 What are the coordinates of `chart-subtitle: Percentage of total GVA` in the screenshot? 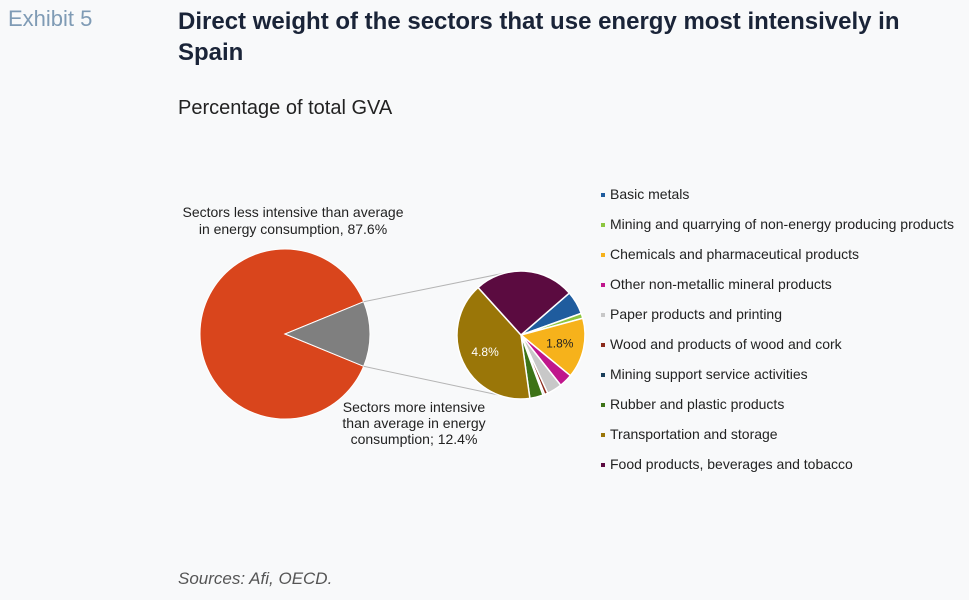 It's located at (285, 108).